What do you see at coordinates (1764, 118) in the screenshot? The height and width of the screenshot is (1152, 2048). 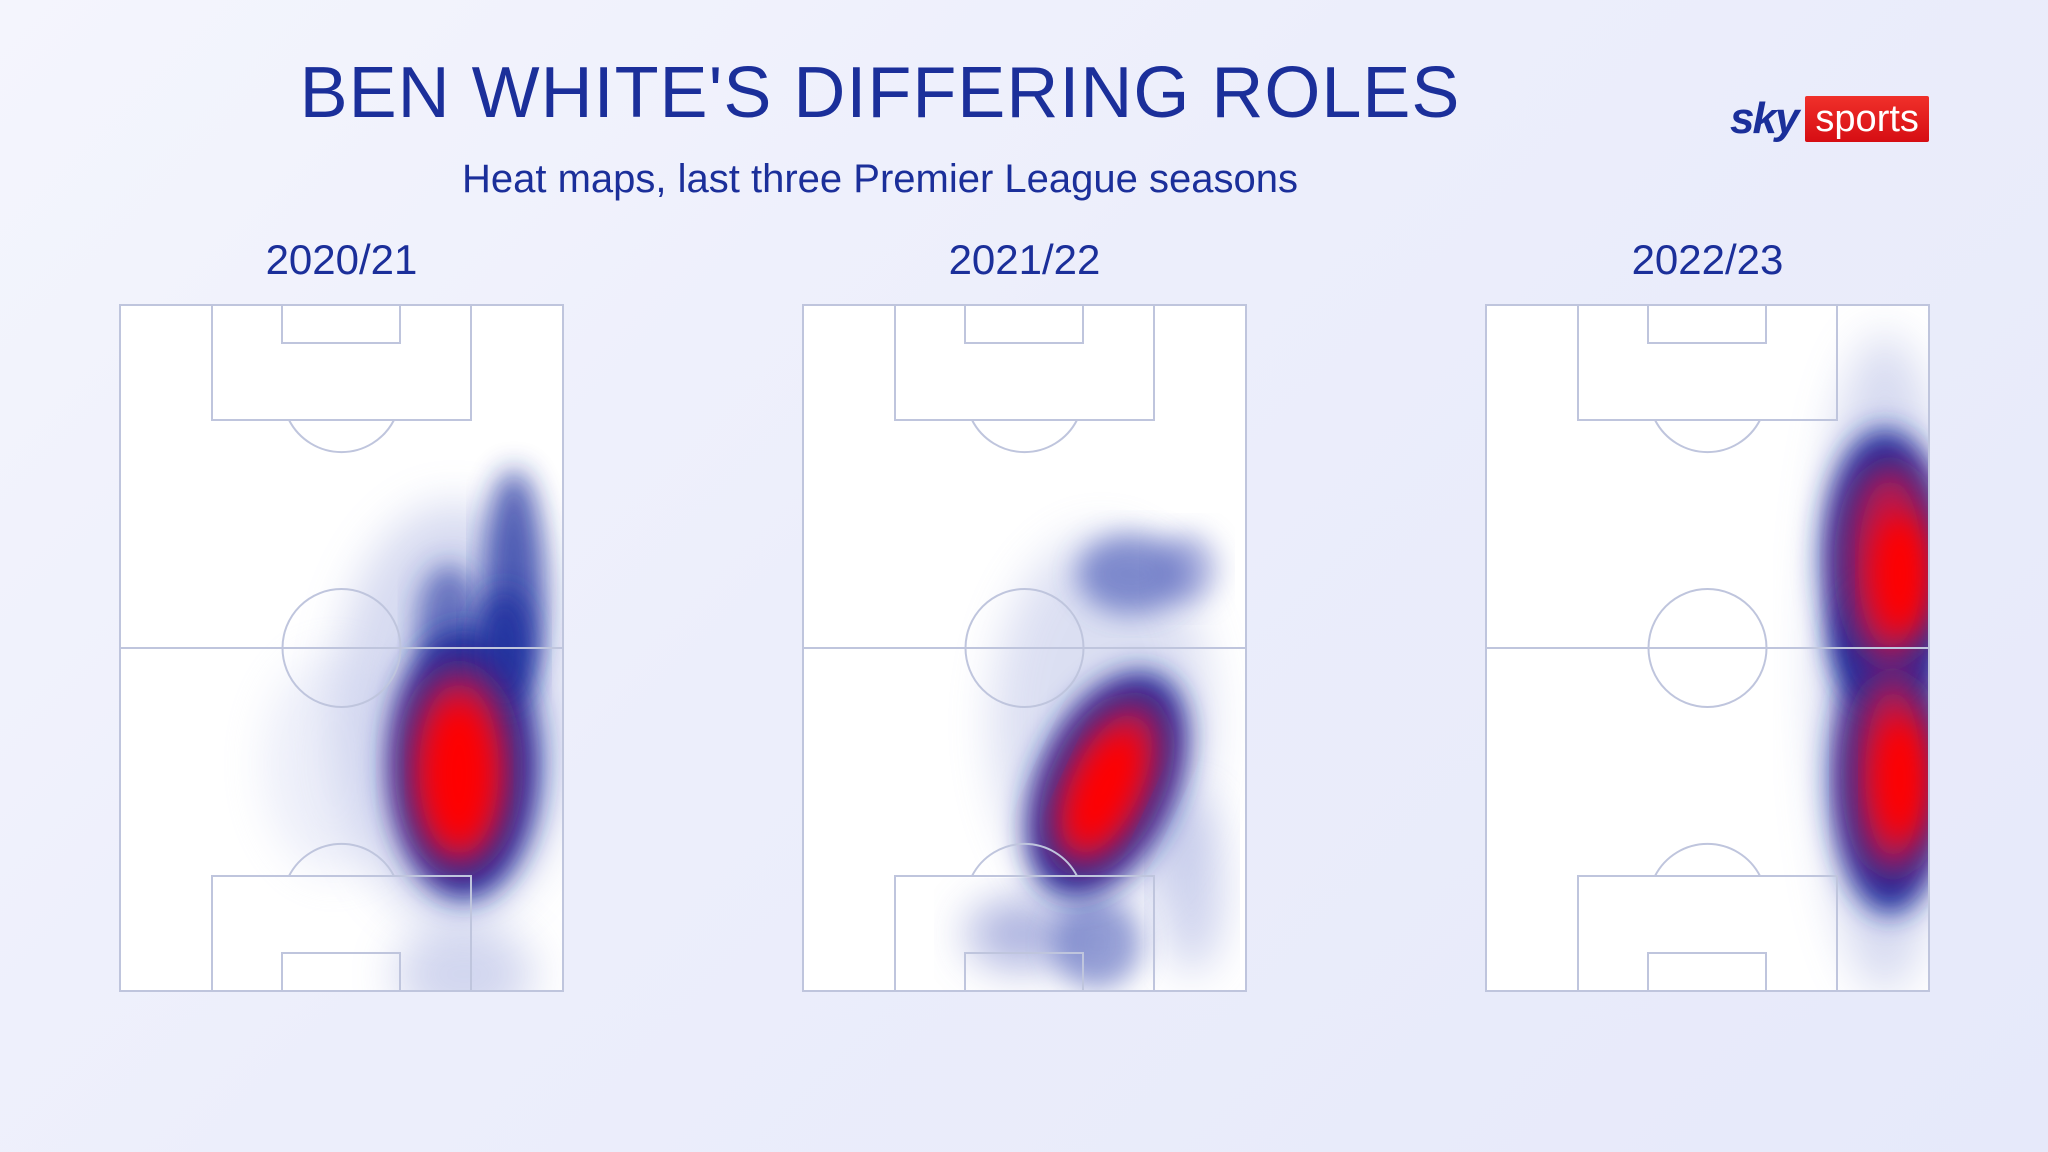 I see `logo-sky-text: sky` at bounding box center [1764, 118].